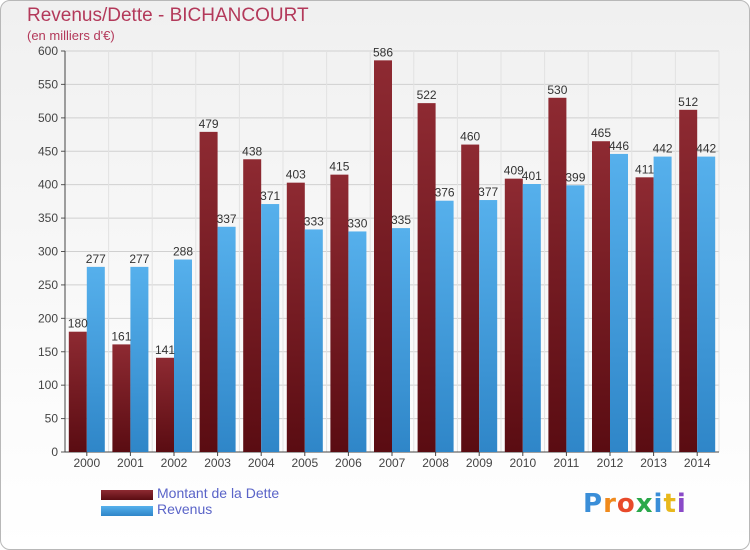  I want to click on y-tick-label: 600, so click(48, 51).